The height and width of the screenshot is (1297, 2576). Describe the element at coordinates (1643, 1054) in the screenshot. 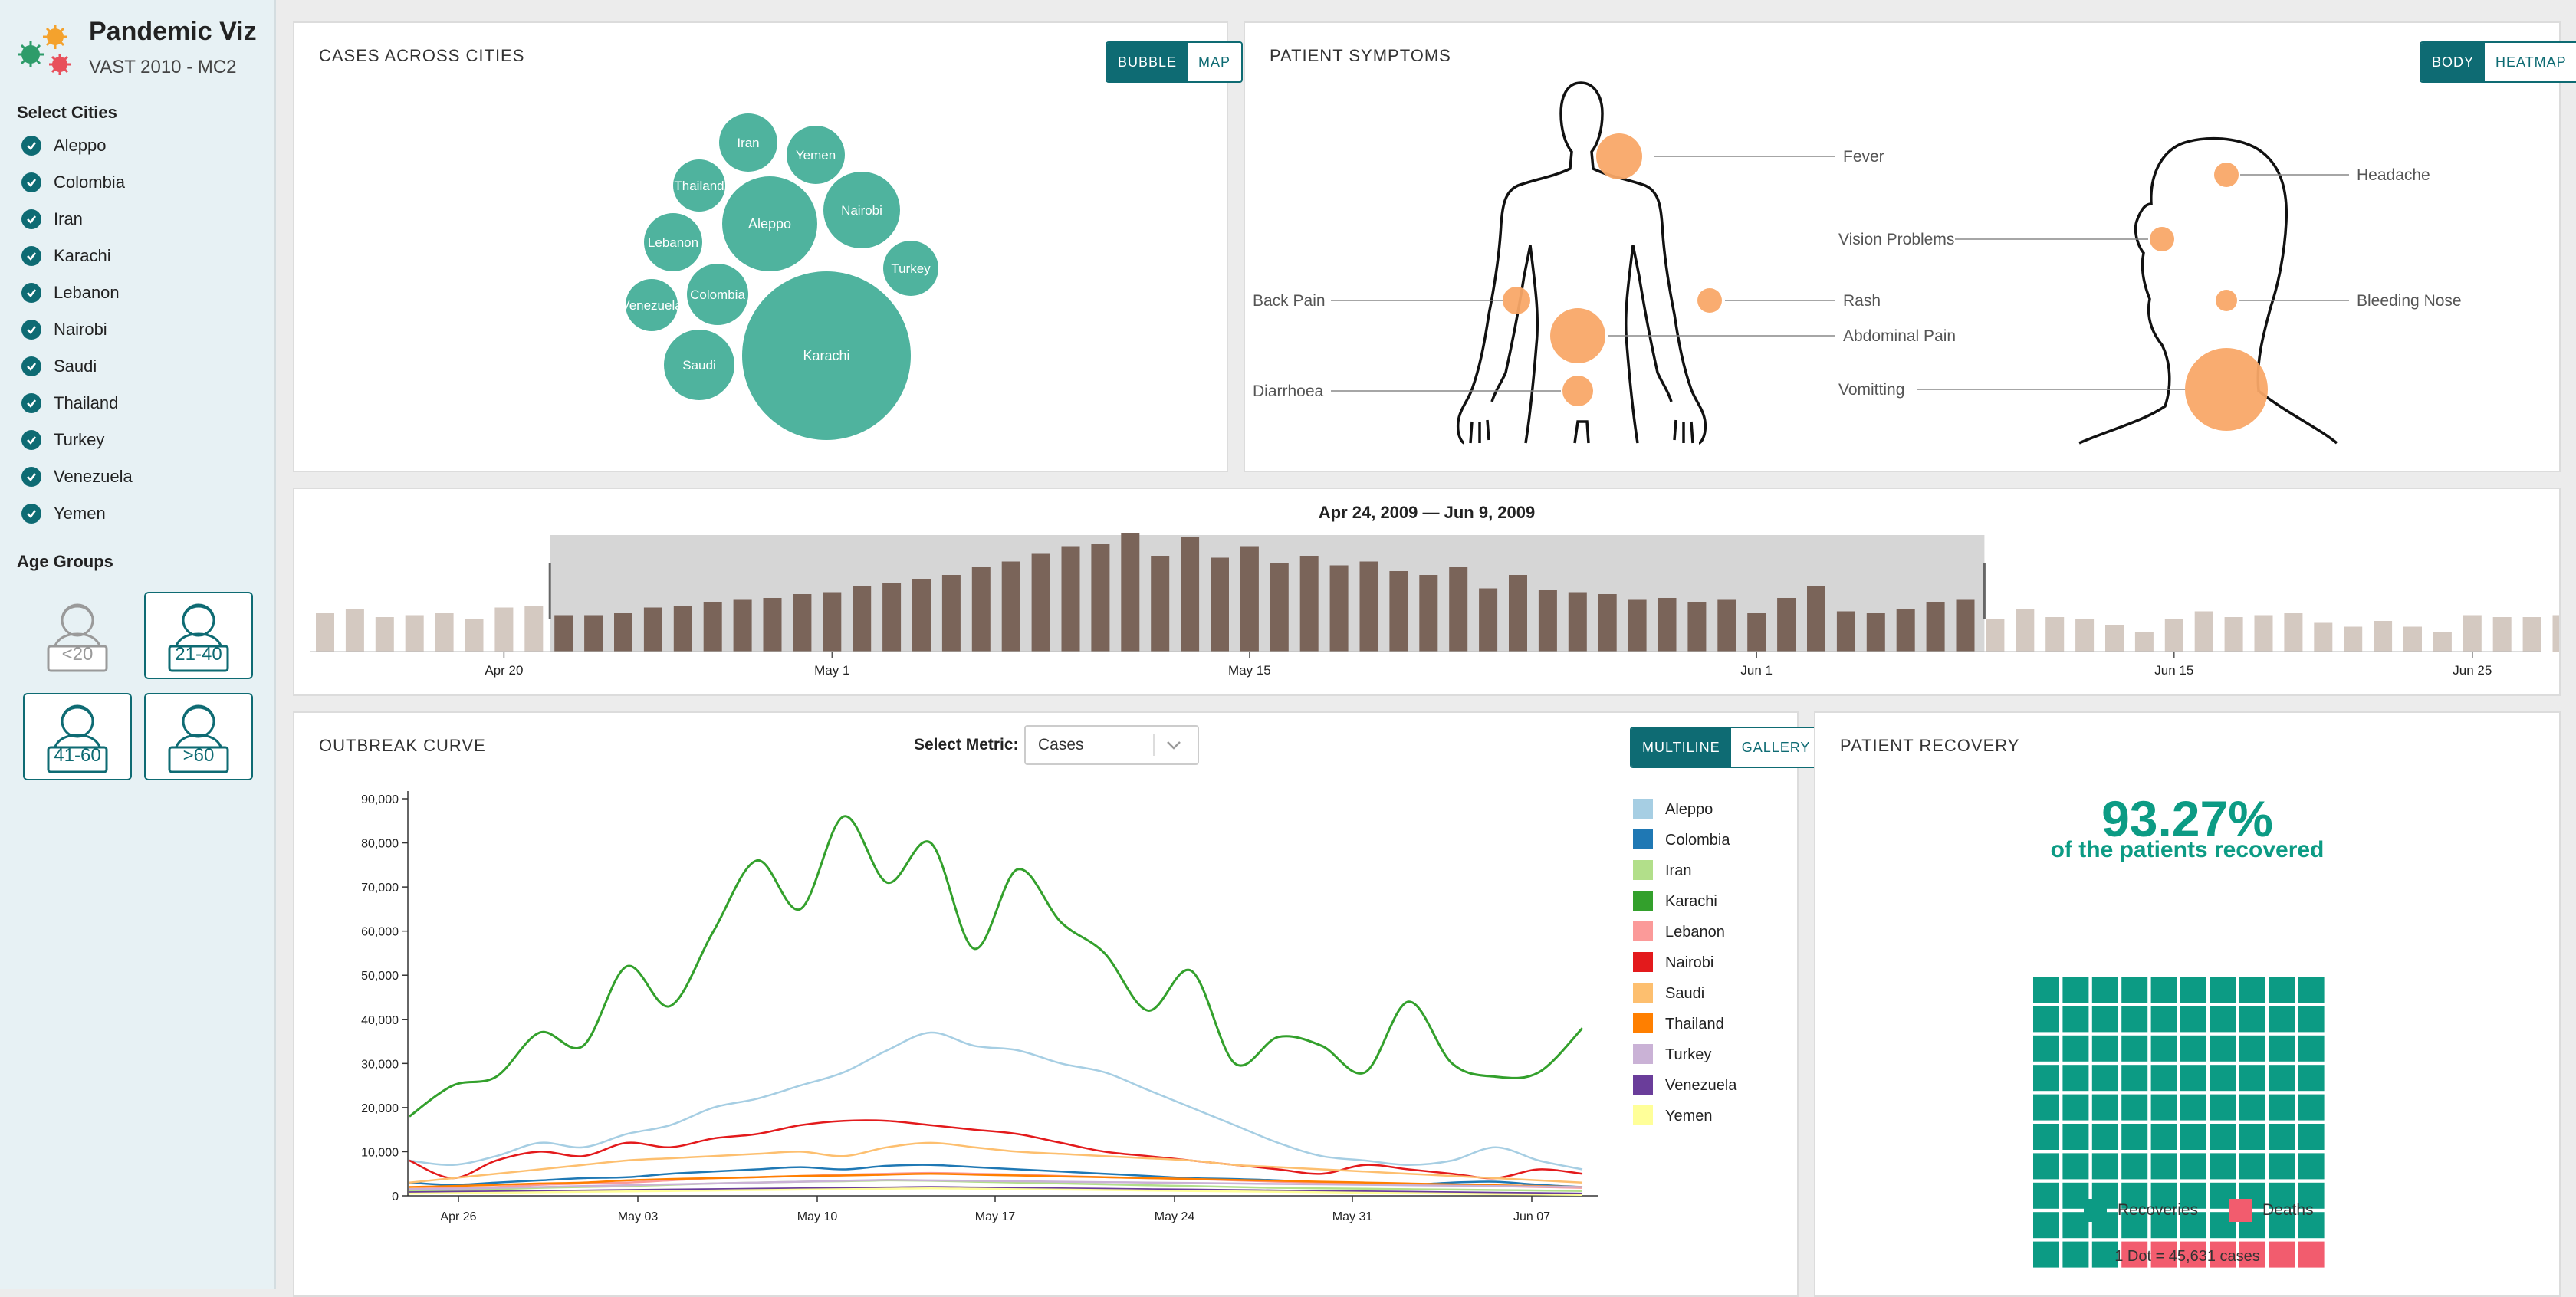

I see `legend-swatch-turkey` at that location.